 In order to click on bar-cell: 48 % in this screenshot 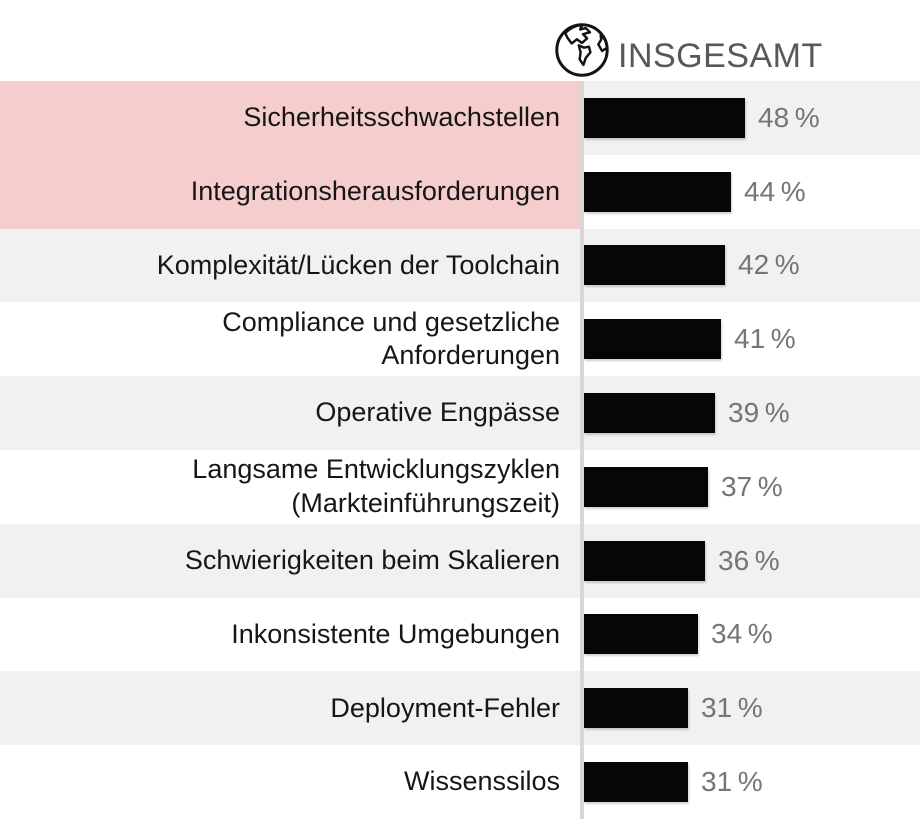, I will do `click(750, 118)`.